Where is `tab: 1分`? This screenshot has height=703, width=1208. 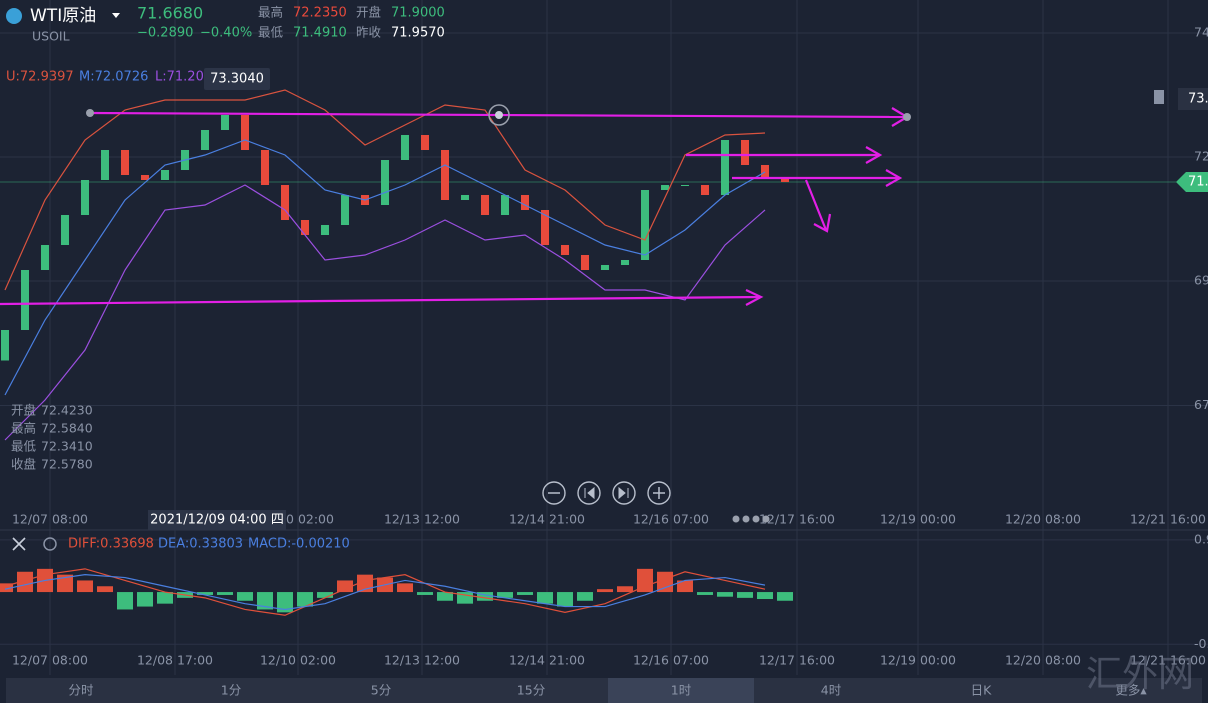
tab: 1分 is located at coordinates (231, 690).